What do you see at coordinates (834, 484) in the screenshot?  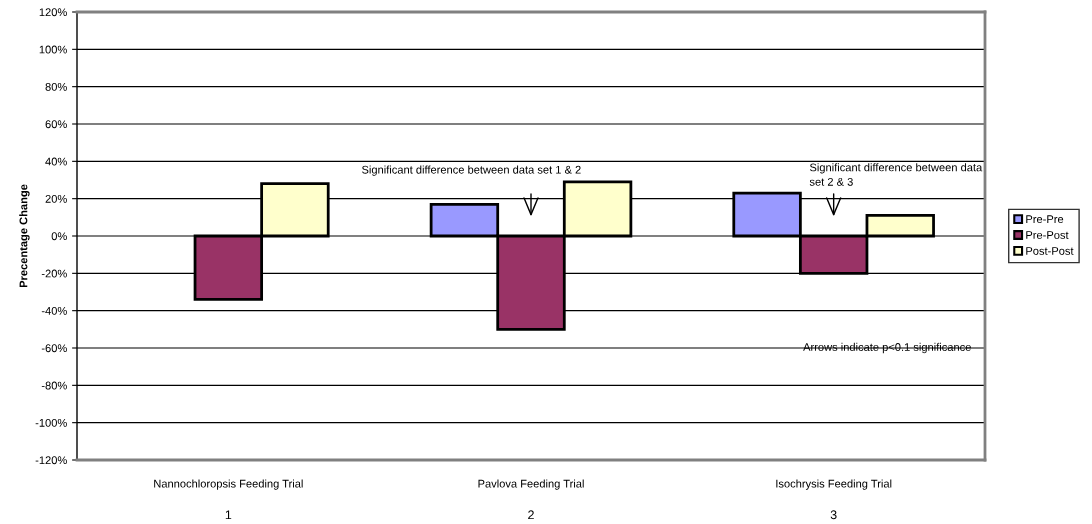 I see `x-tick-label: Isochrysis Feeding Trial` at bounding box center [834, 484].